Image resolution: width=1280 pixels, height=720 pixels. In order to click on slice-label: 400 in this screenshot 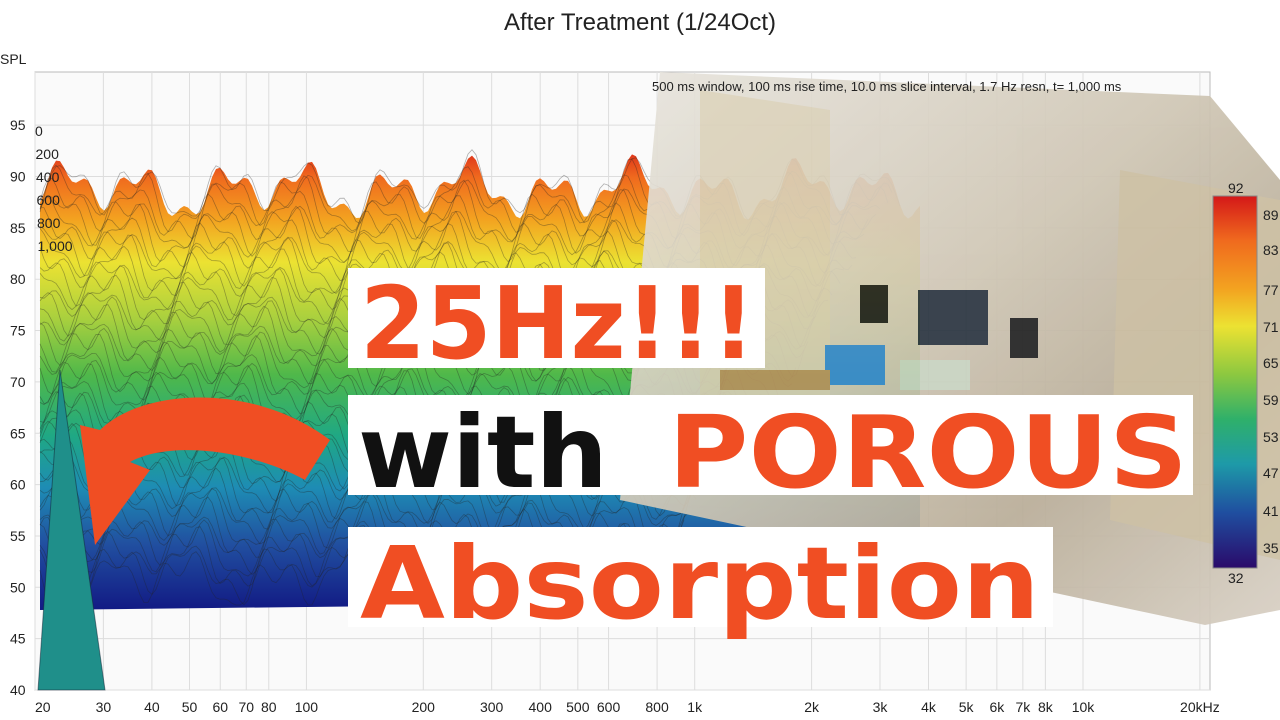, I will do `click(48, 177)`.